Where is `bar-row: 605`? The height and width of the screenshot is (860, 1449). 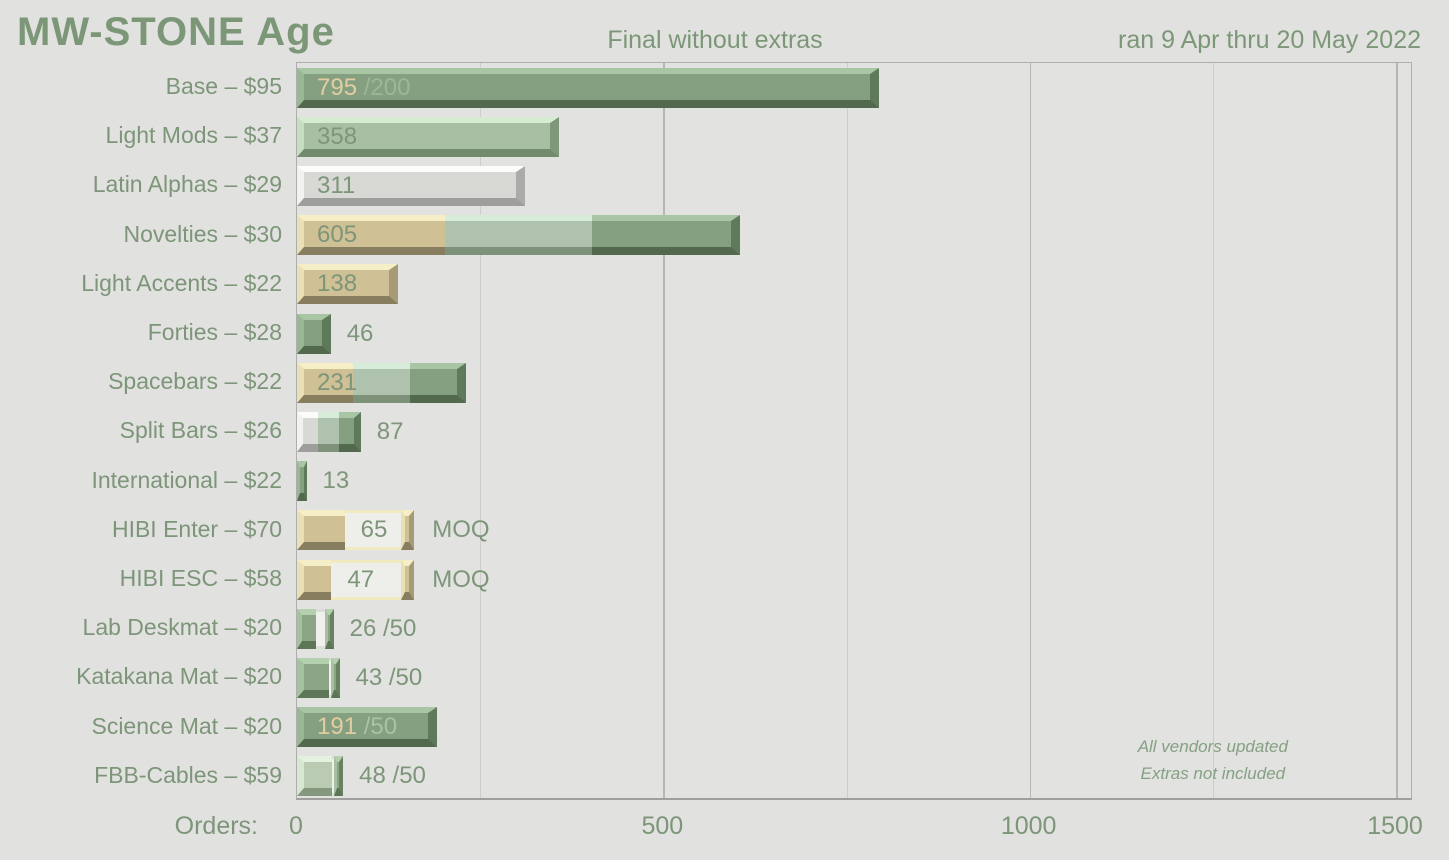 bar-row: 605 is located at coordinates (519, 235).